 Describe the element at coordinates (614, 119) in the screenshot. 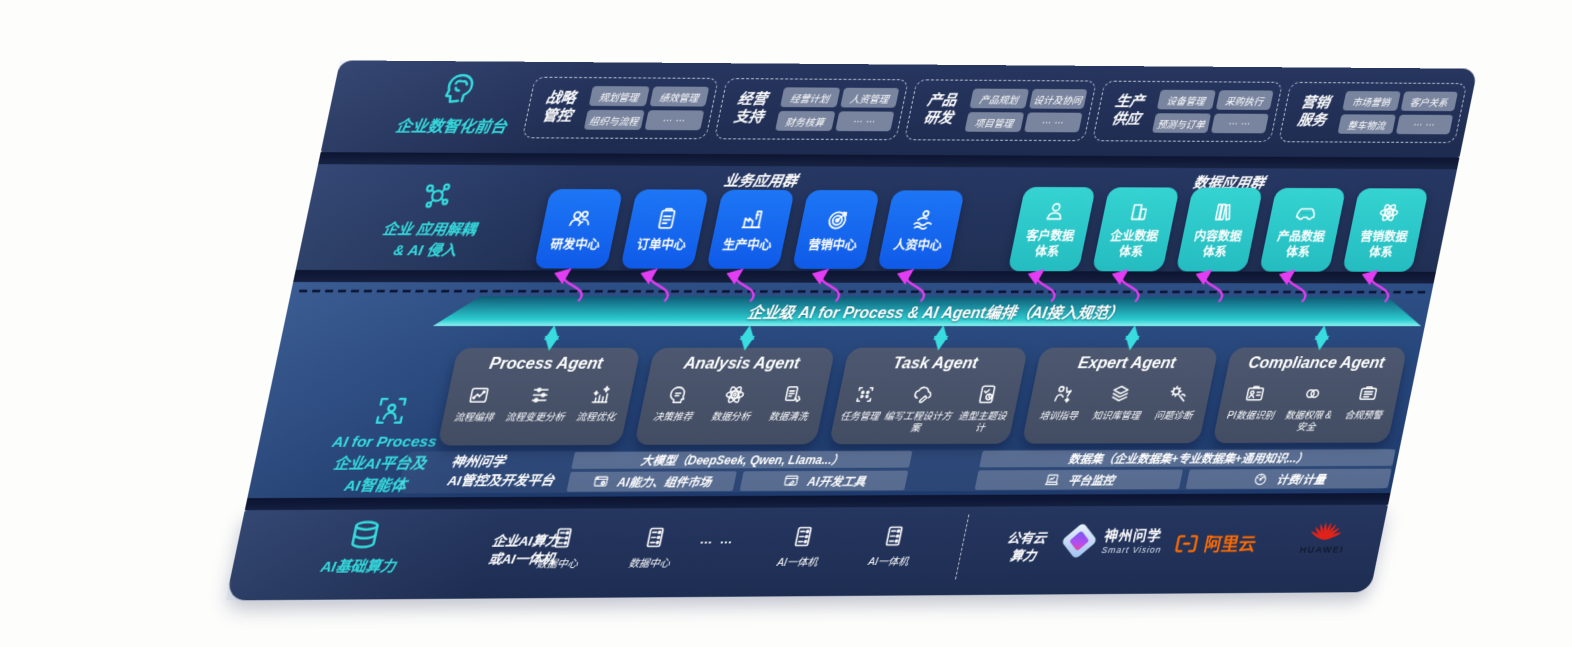

I see `chip: 组织与流程` at that location.